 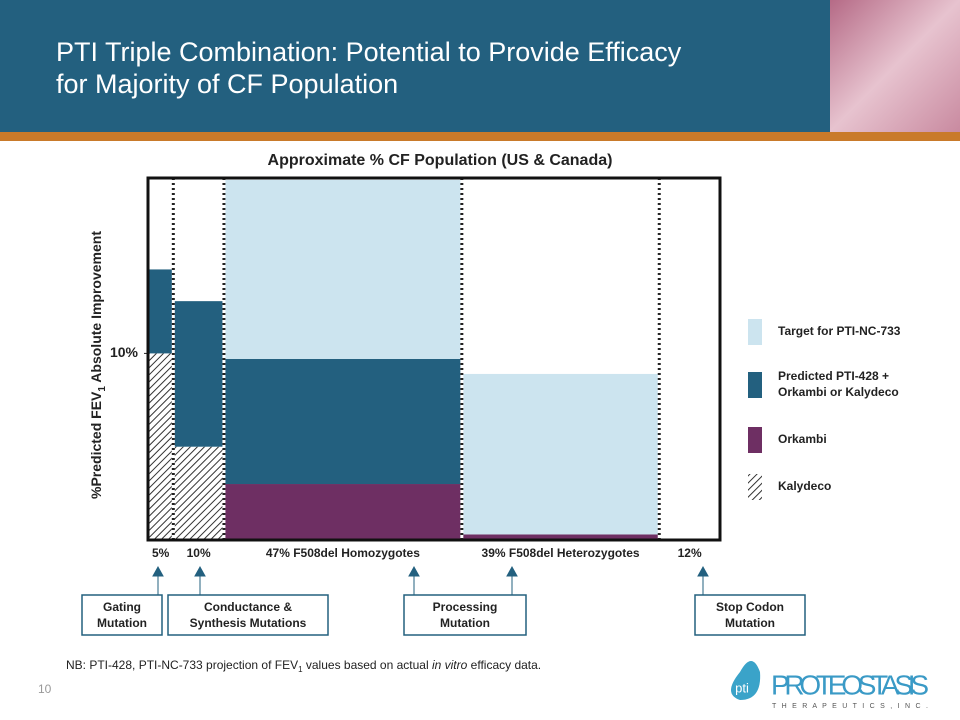 I want to click on title-line: for Majority of CF Population, so click(x=227, y=84).